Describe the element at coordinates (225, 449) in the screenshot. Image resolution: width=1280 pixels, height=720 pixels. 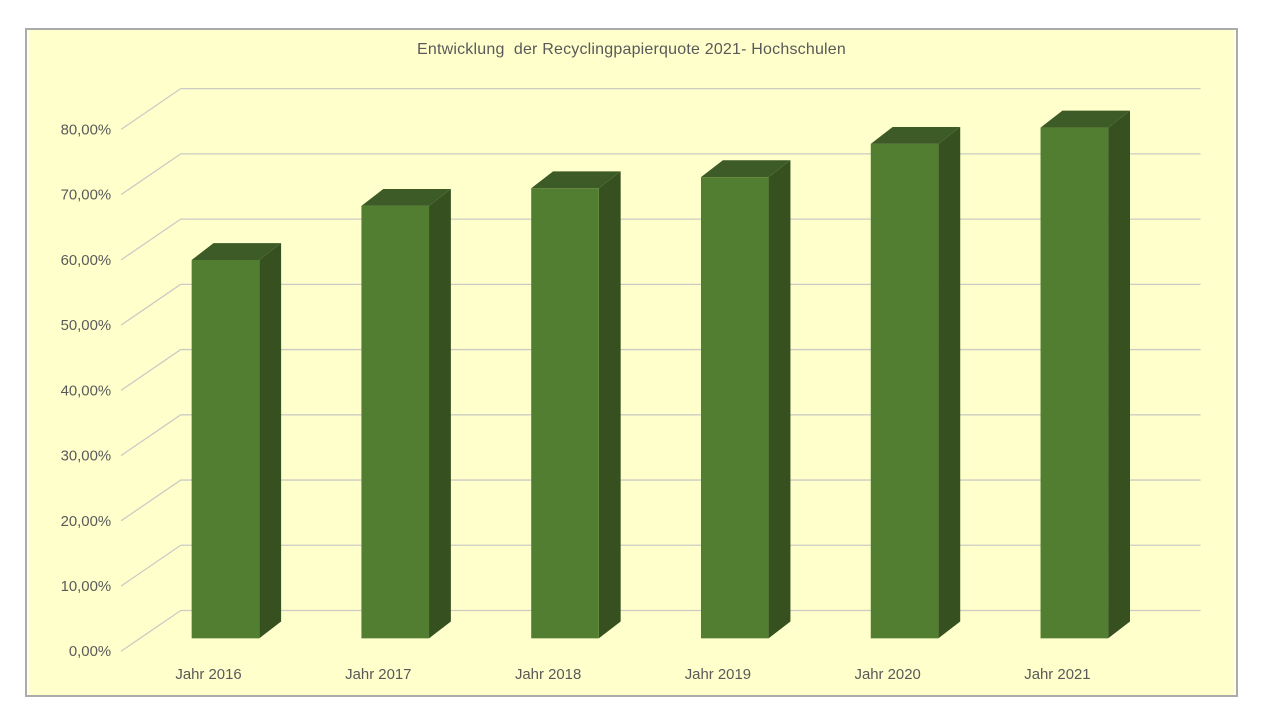
I see `bar-jahr-2016` at that location.